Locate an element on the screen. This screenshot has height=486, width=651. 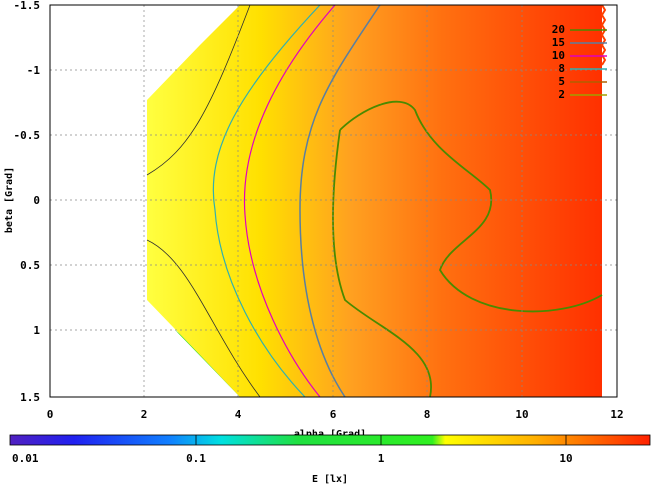
x-tick-1: 2 is located at coordinates (144, 414).